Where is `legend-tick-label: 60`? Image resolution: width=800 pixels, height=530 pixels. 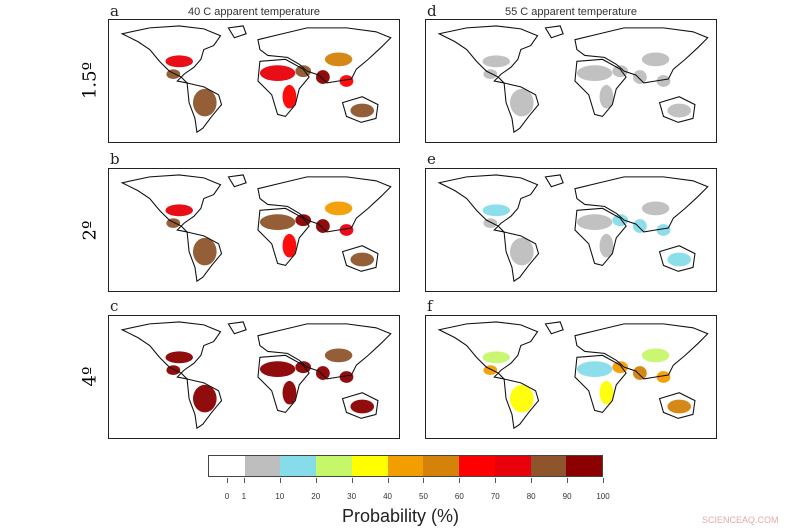 legend-tick-label: 60 is located at coordinates (459, 496).